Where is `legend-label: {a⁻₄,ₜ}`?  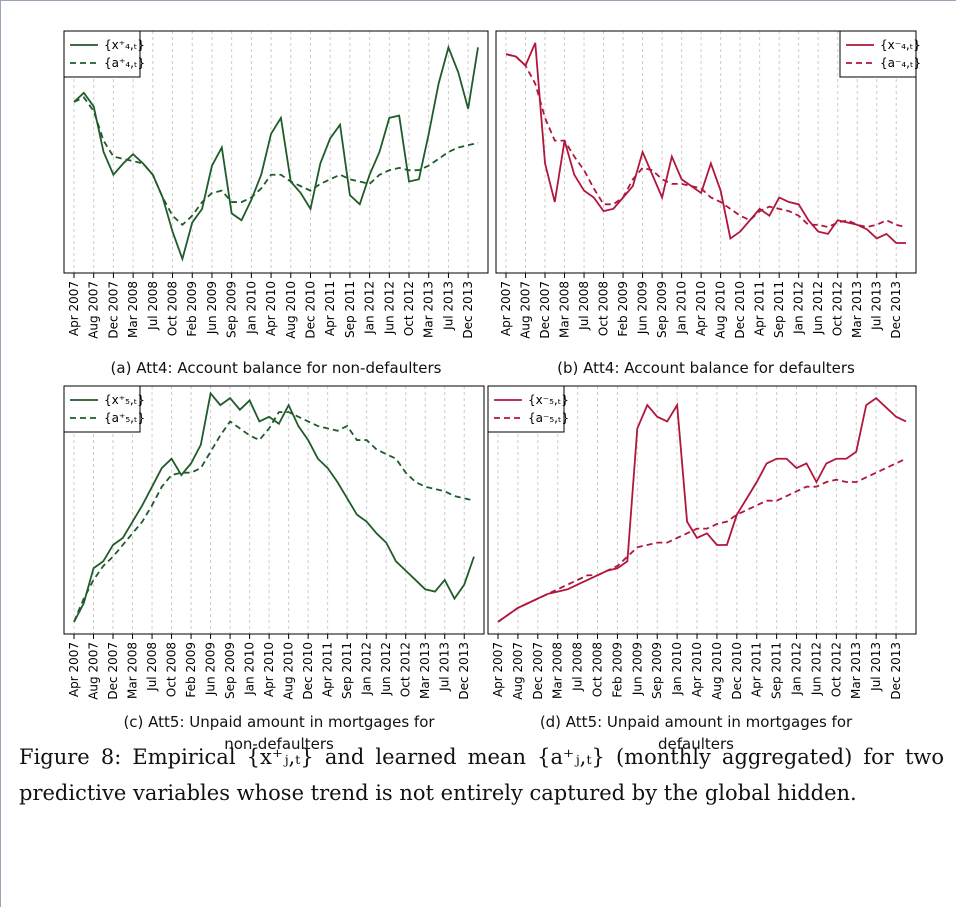 legend-label: {a⁻₄,ₜ} is located at coordinates (900, 63).